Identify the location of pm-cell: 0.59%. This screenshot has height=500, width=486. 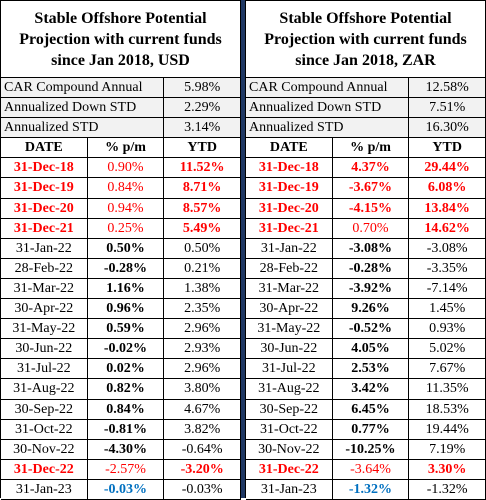
(126, 329).